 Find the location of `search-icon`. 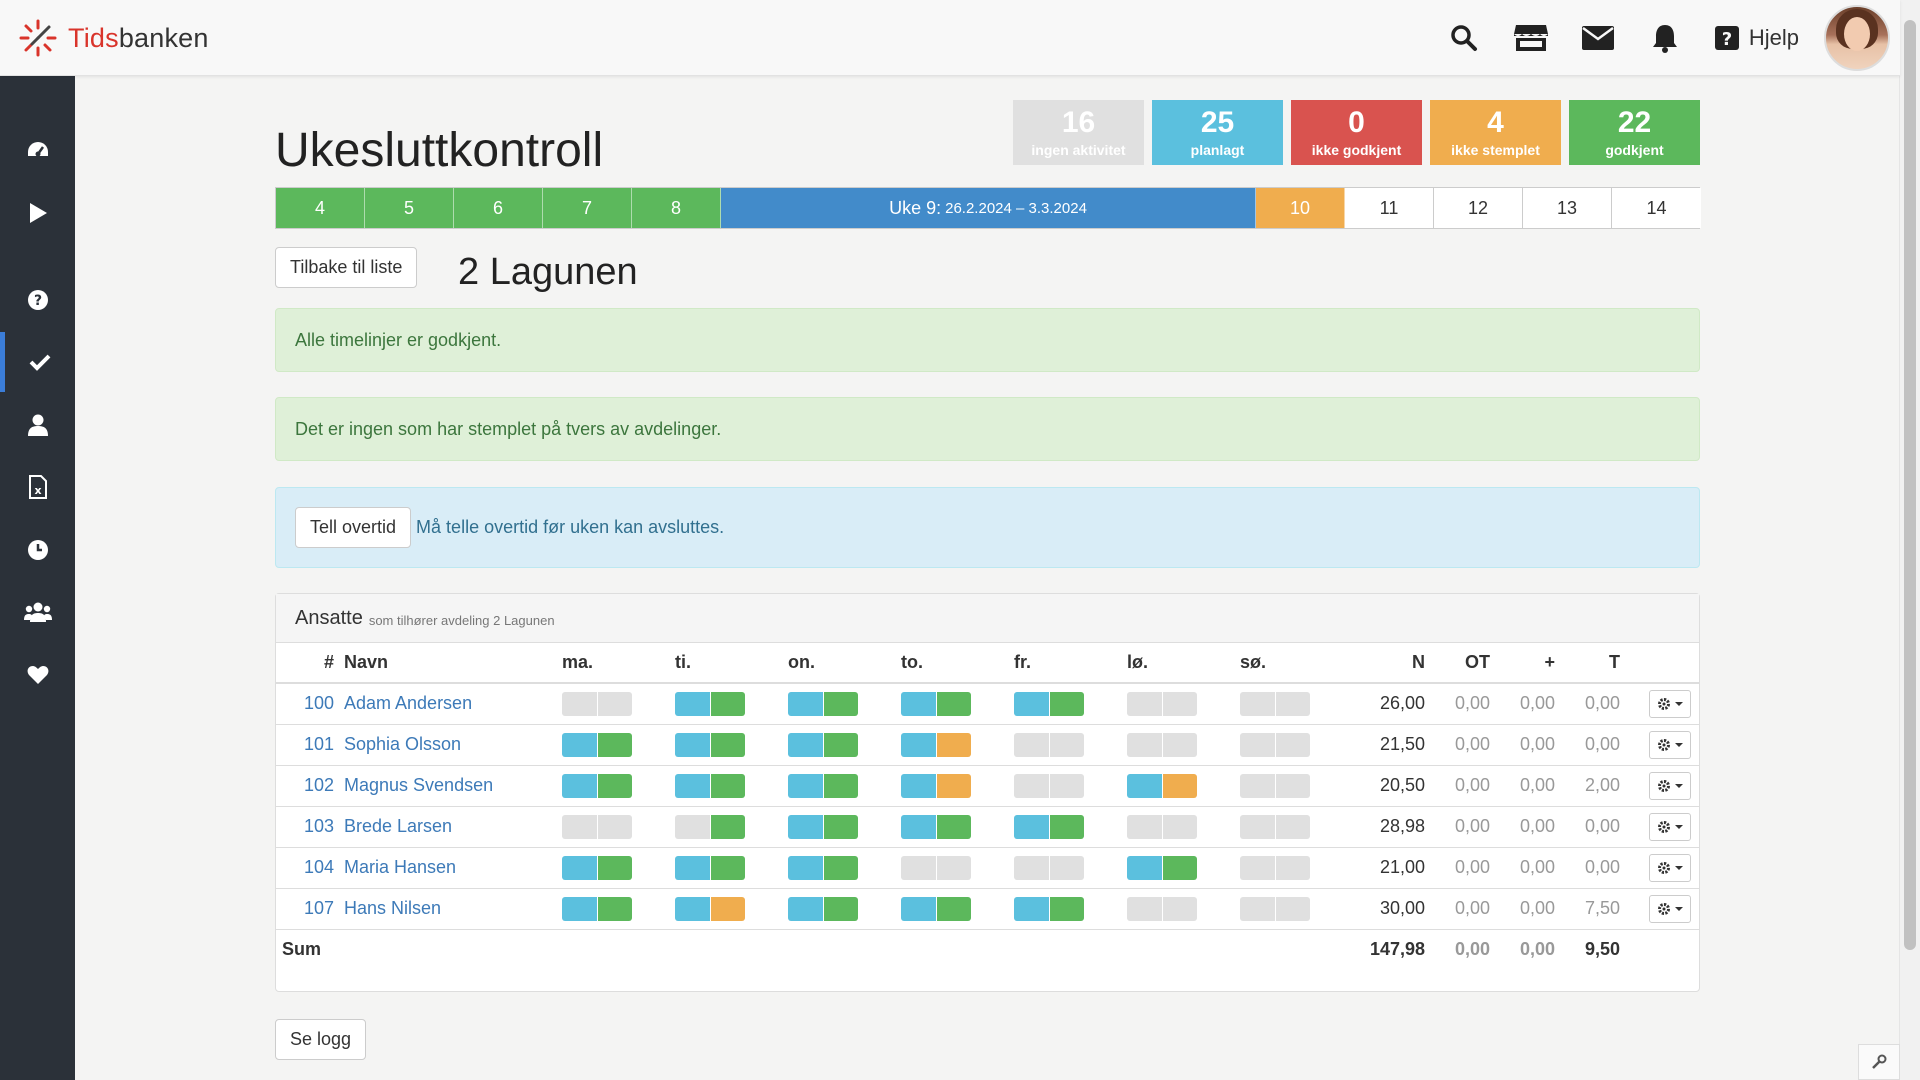

search-icon is located at coordinates (1464, 38).